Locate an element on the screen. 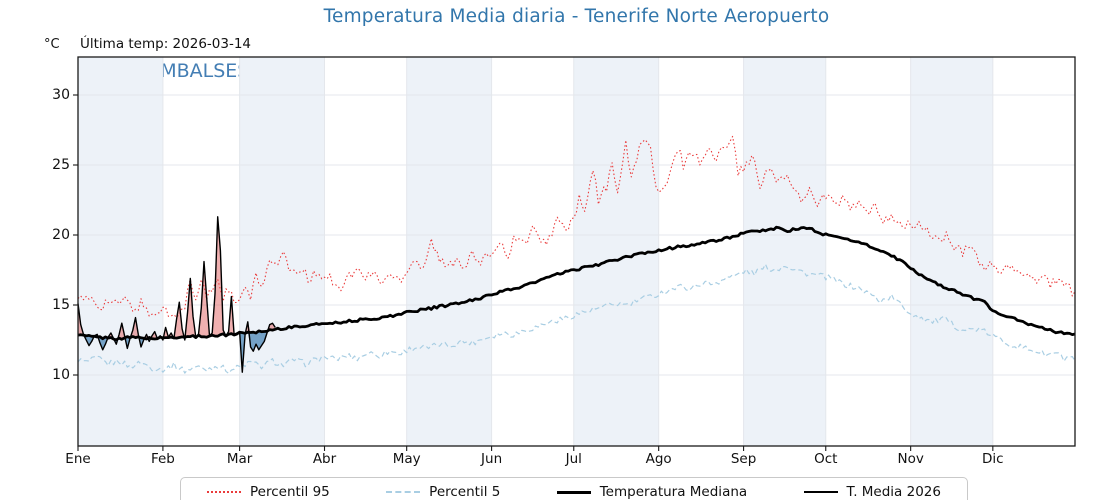 The image size is (1120, 500). y-tick-label-30: 30 is located at coordinates (61, 95).